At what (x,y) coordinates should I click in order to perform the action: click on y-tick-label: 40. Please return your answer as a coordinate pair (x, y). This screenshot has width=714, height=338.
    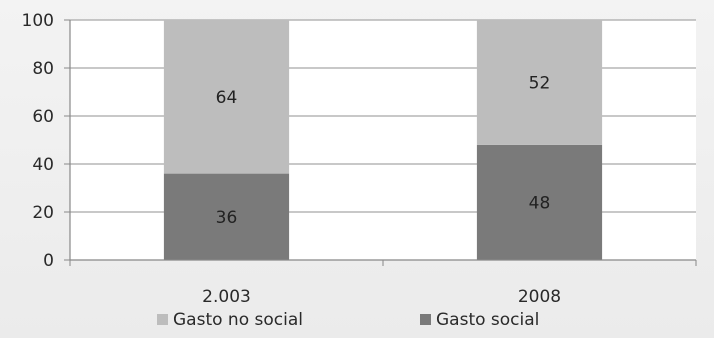
    Looking at the image, I should click on (43, 165).